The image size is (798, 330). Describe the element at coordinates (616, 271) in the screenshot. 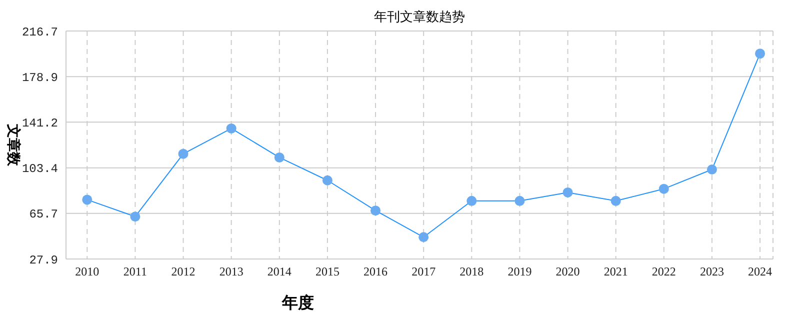

I see `x-tick-label: 2021` at that location.